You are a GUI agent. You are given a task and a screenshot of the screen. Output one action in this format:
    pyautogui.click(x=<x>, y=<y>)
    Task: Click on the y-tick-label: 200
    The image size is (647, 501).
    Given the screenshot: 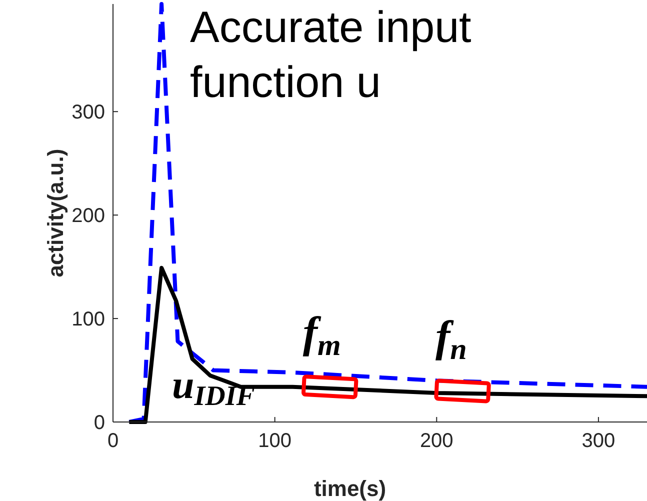 What is the action you would take?
    pyautogui.click(x=88, y=216)
    